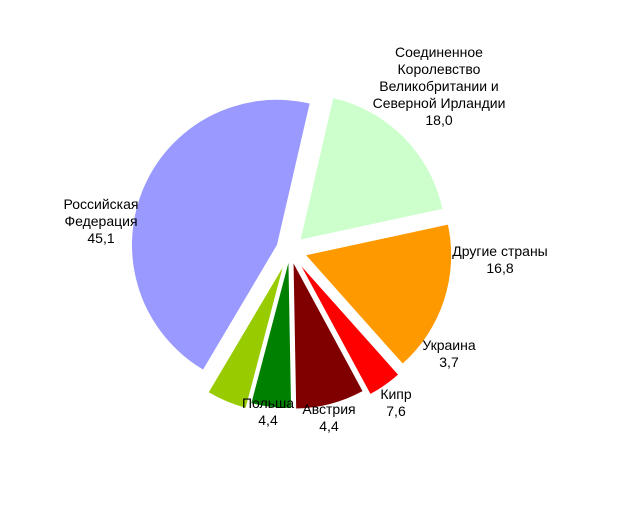 The width and height of the screenshot is (627, 507). Describe the element at coordinates (268, 403) in the screenshot. I see `slice-name-5-line-0: Польша` at that location.